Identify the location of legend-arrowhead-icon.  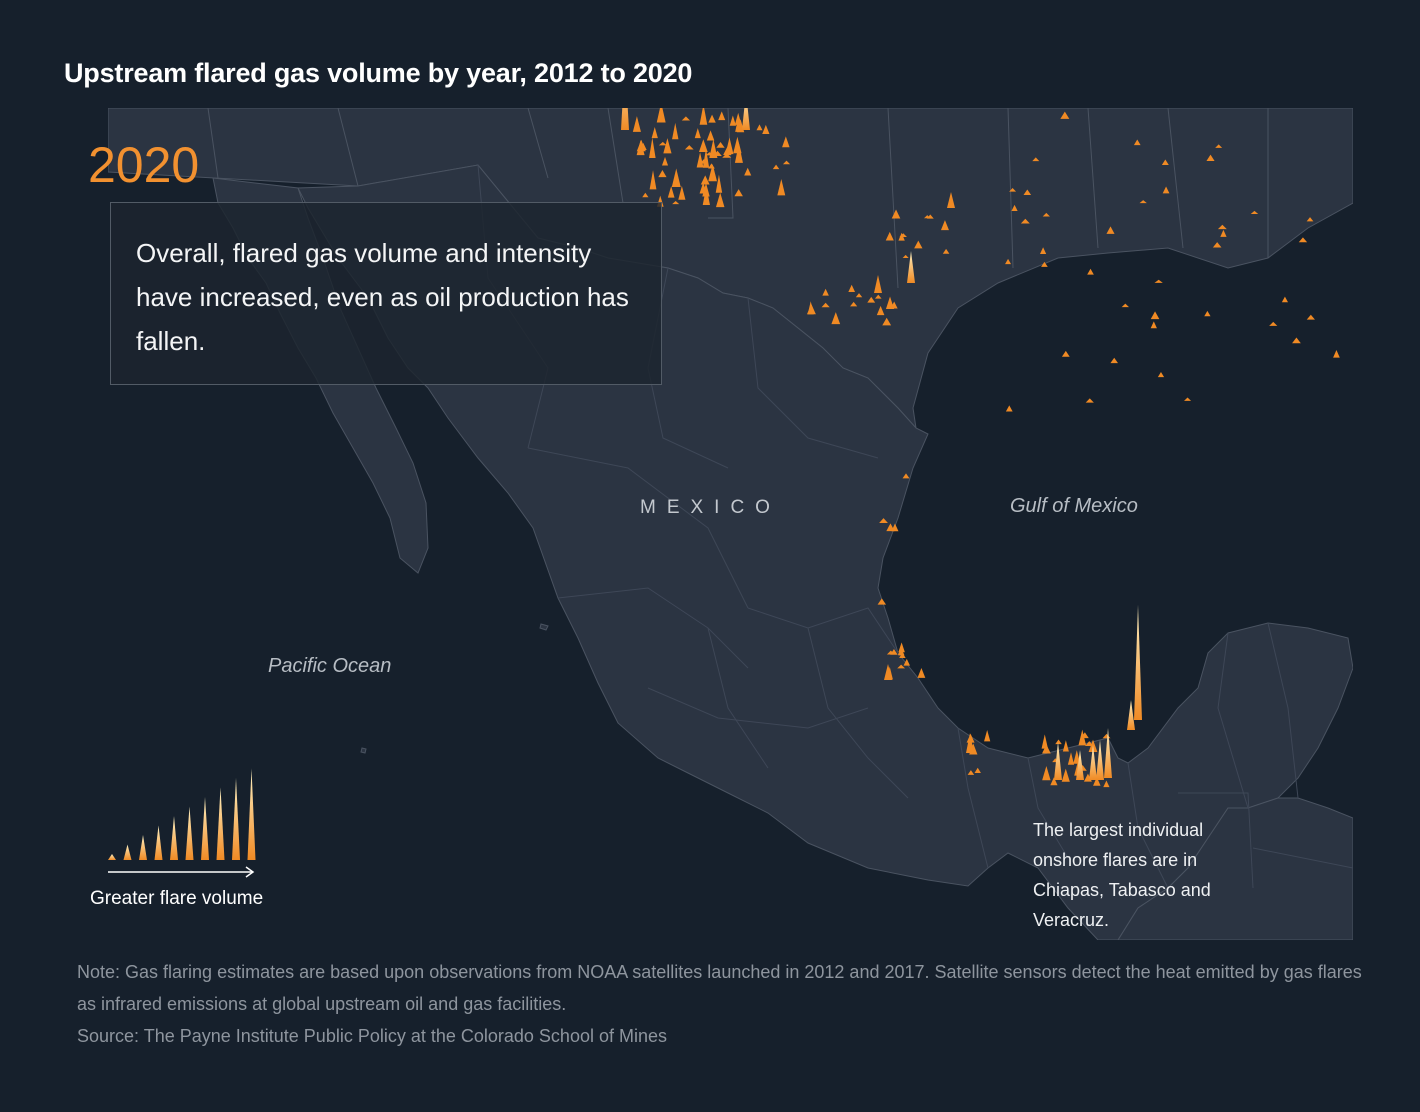
(250, 872).